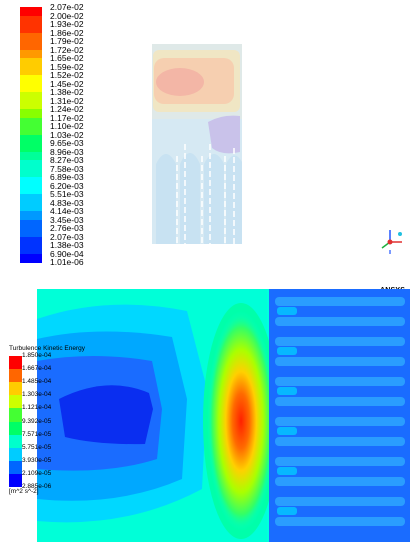  Describe the element at coordinates (67, 75) in the screenshot. I see `top-colorbar-label: 1.52e-02` at that location.